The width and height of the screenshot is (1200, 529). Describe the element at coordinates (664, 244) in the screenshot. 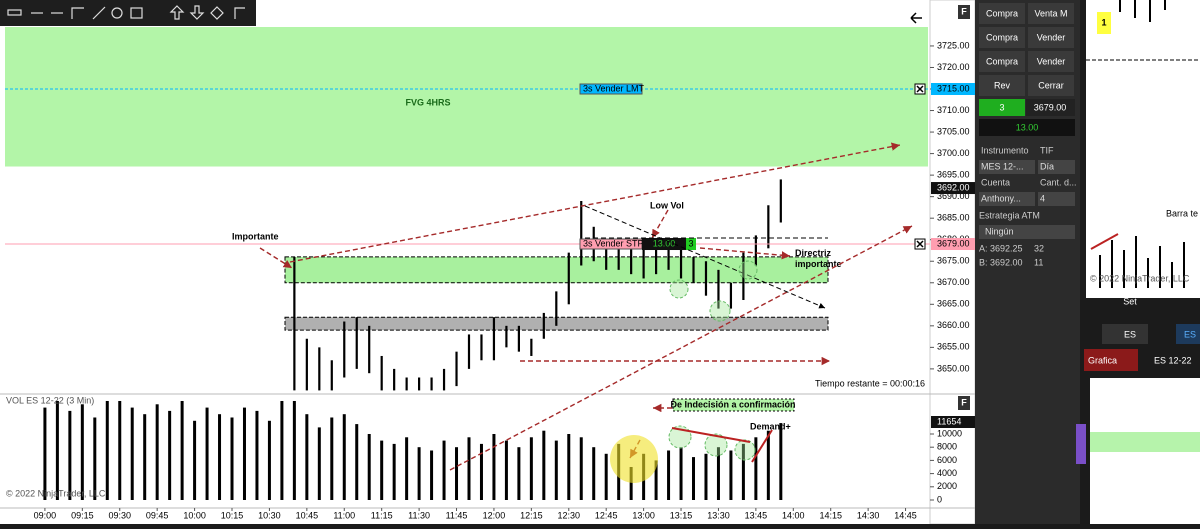

I see `order-qty-box` at that location.